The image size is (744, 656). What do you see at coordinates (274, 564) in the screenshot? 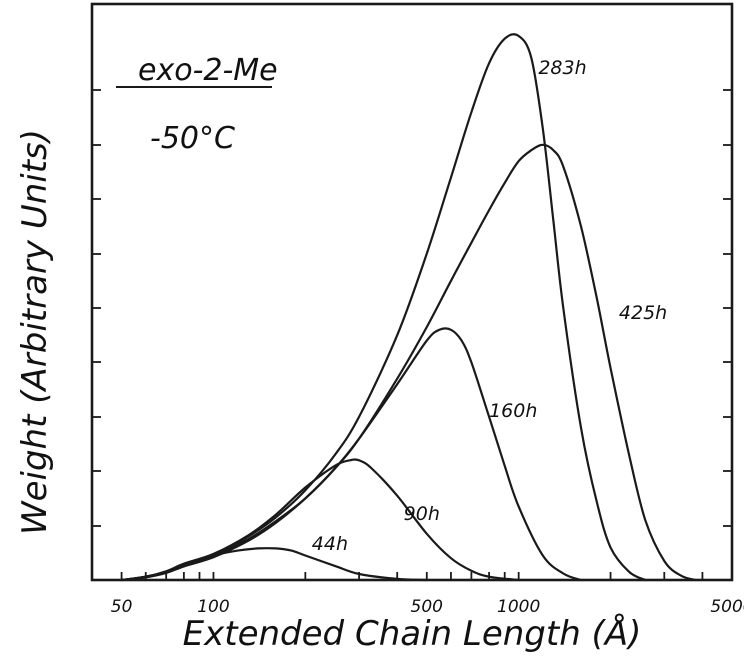
I see `curve-44h` at bounding box center [274, 564].